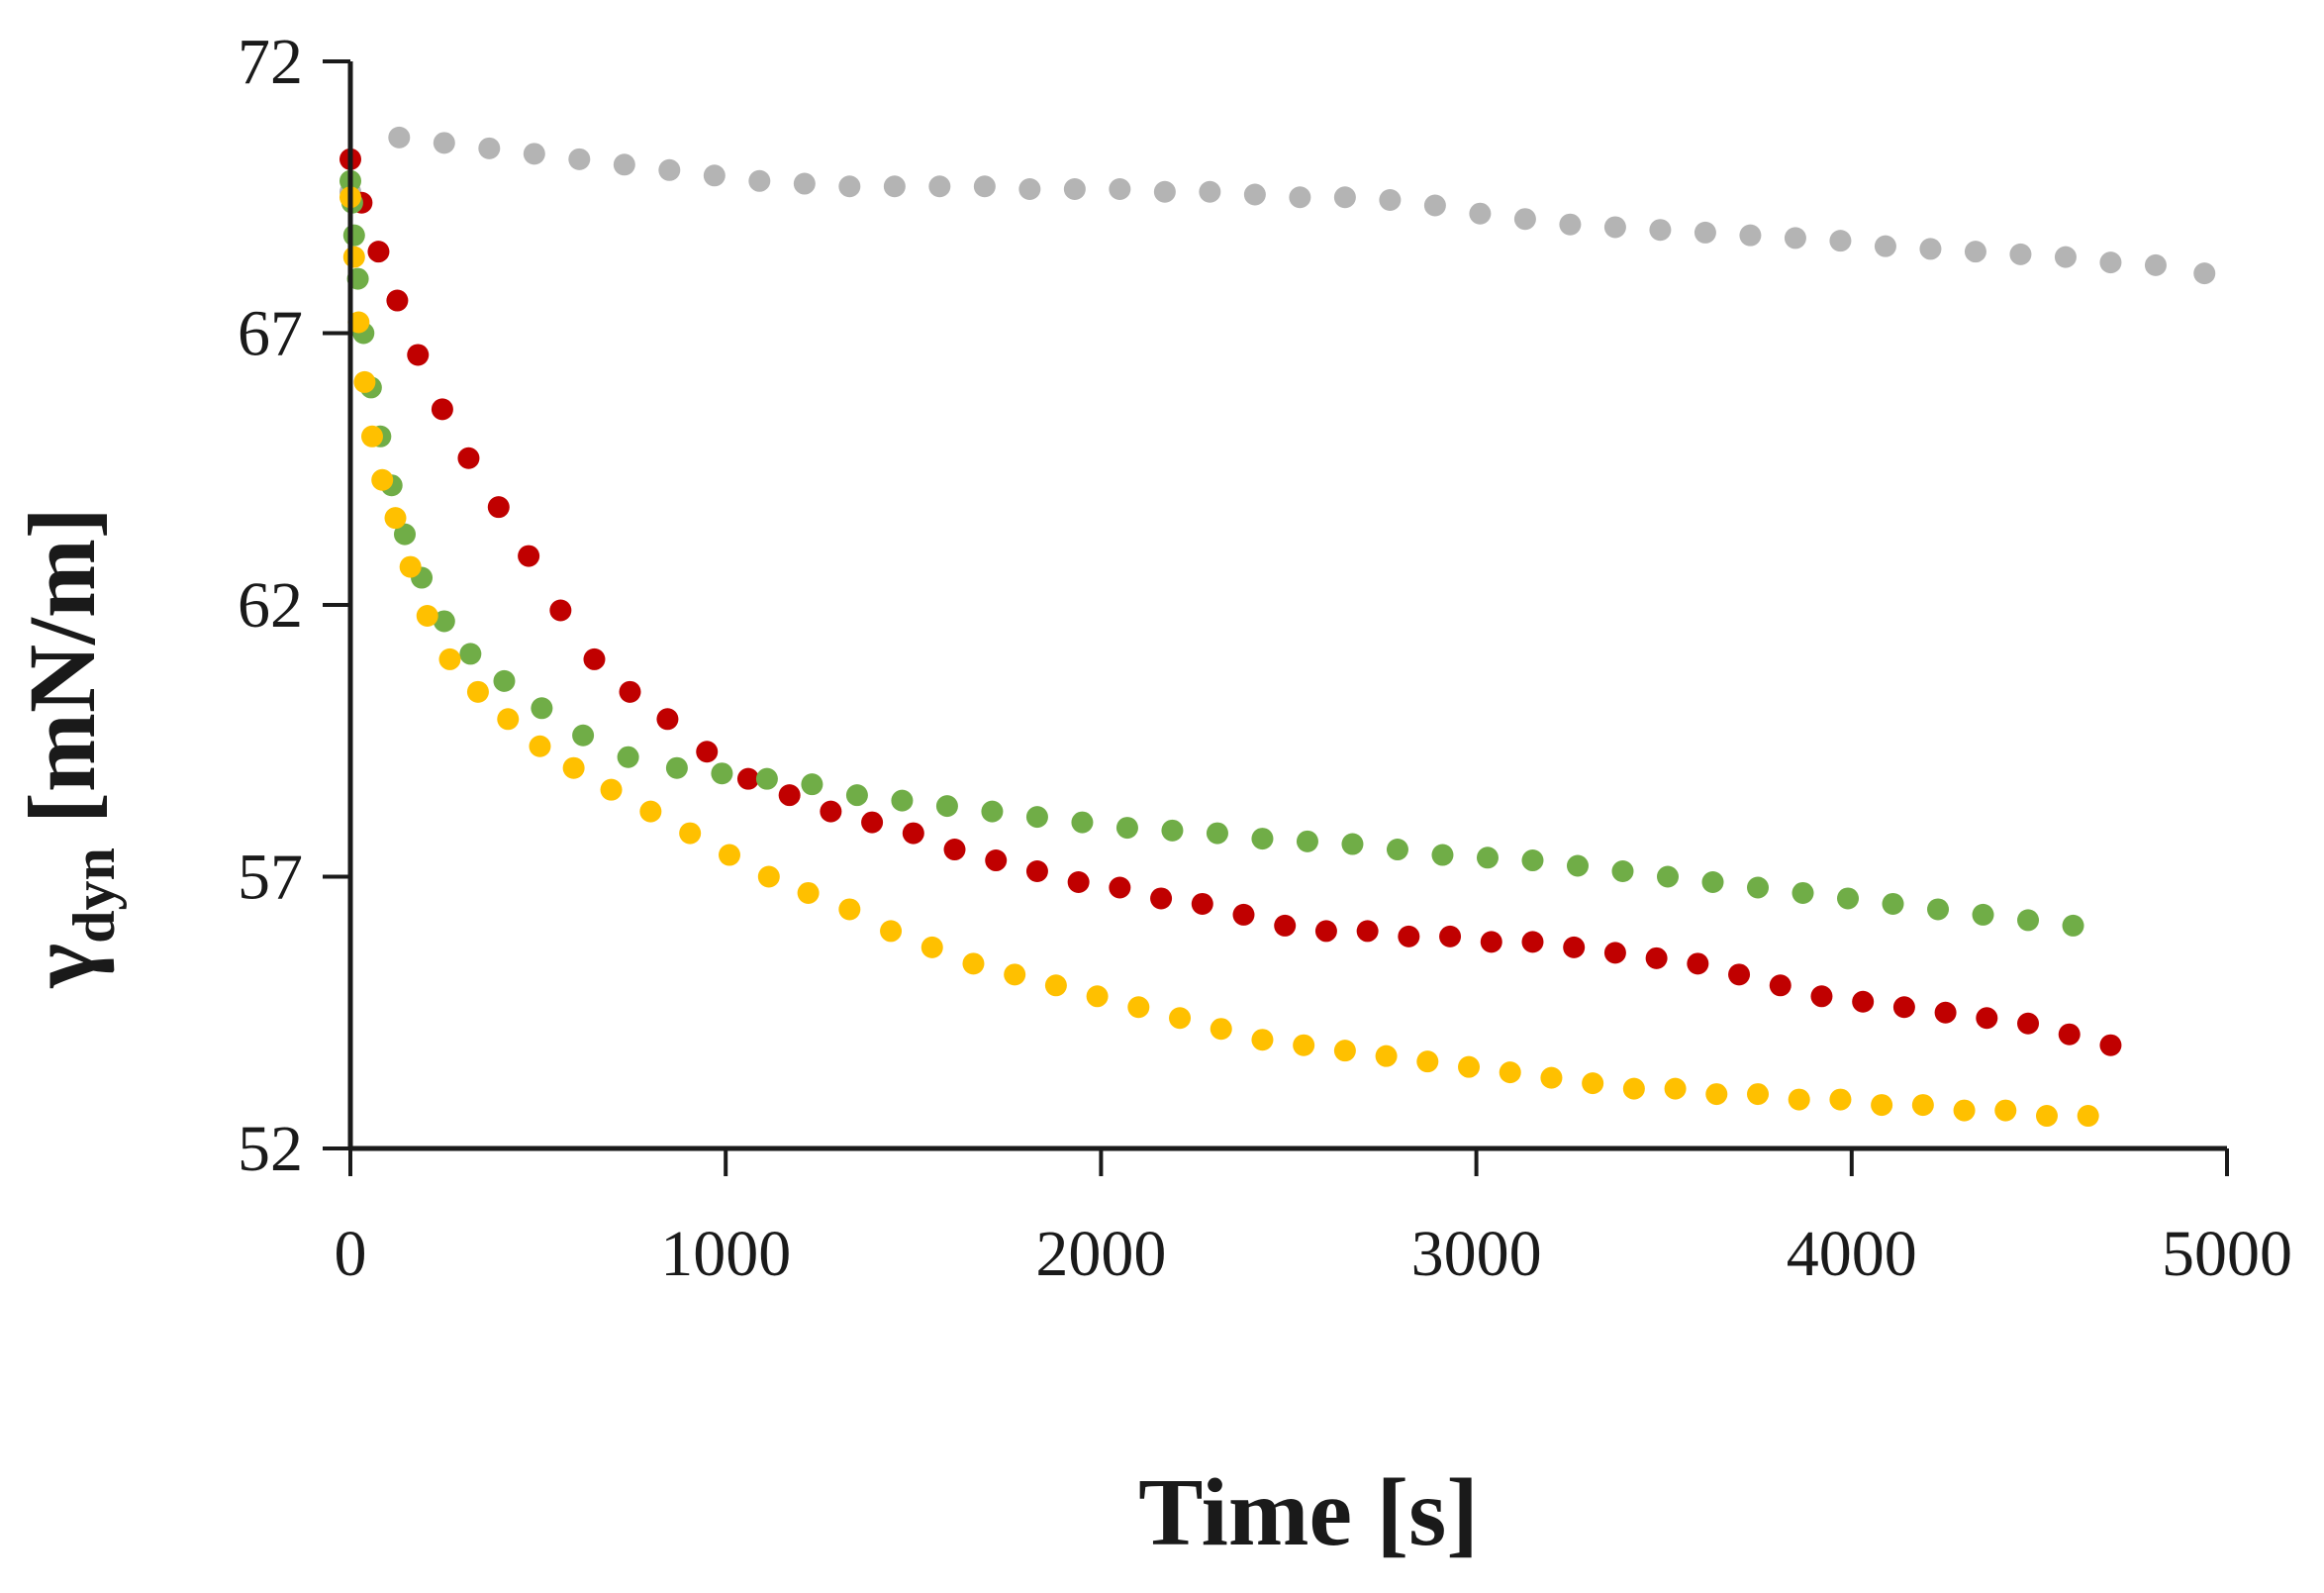  I want to click on y-ticks: 52 57 62 67 72, so click(294, 605).